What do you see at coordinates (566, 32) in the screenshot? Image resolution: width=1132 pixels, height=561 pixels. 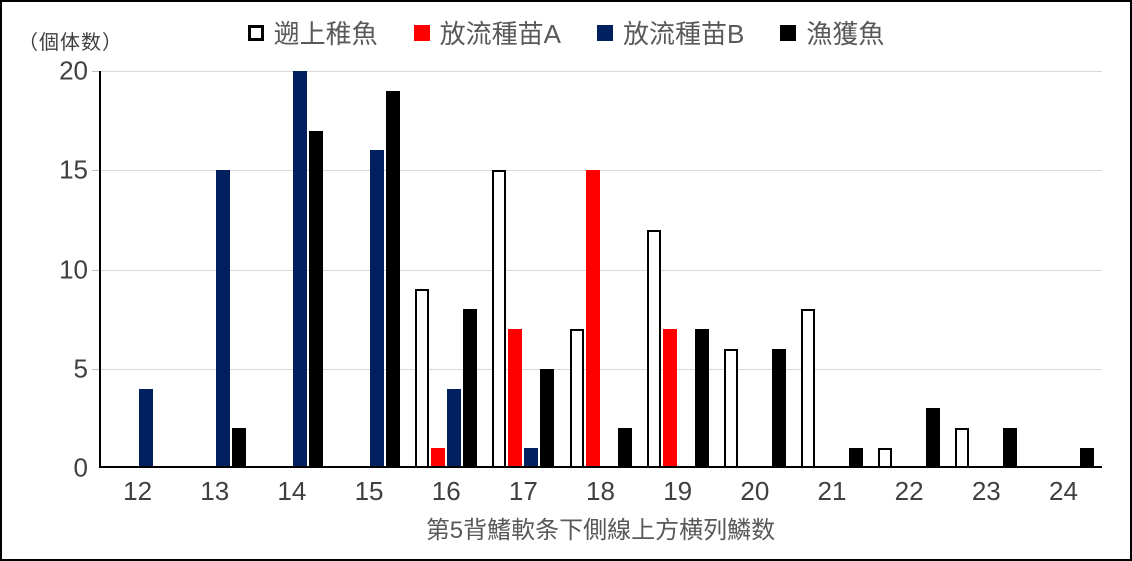 I see `chart-legend: 遡上稚魚 放流種苗A 放流種苗B 漁獲魚` at bounding box center [566, 32].